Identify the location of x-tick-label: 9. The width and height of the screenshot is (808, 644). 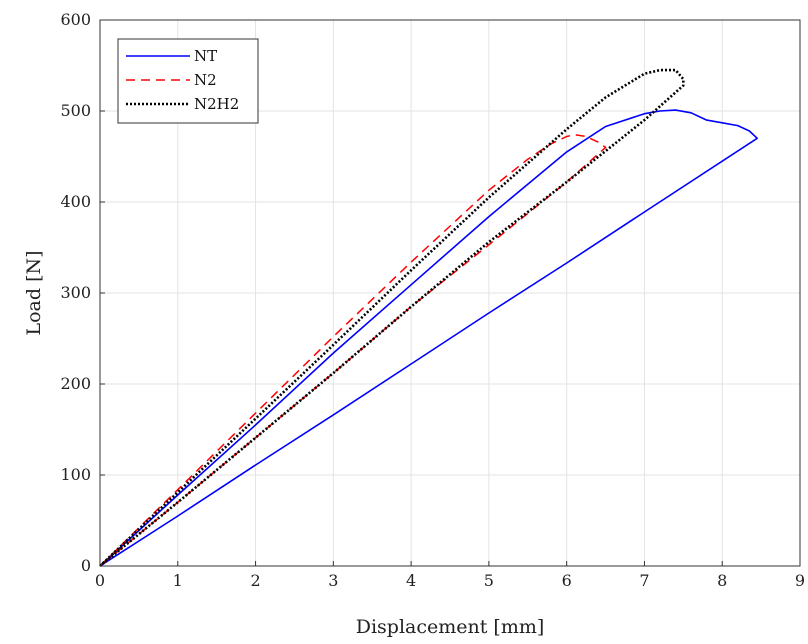
(800, 580).